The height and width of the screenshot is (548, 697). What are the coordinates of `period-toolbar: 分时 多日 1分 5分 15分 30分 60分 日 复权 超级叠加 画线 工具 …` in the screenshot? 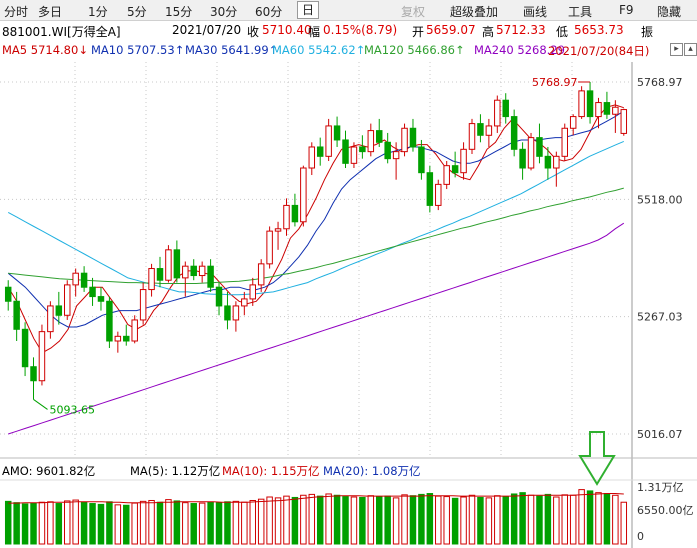 It's located at (348, 10).